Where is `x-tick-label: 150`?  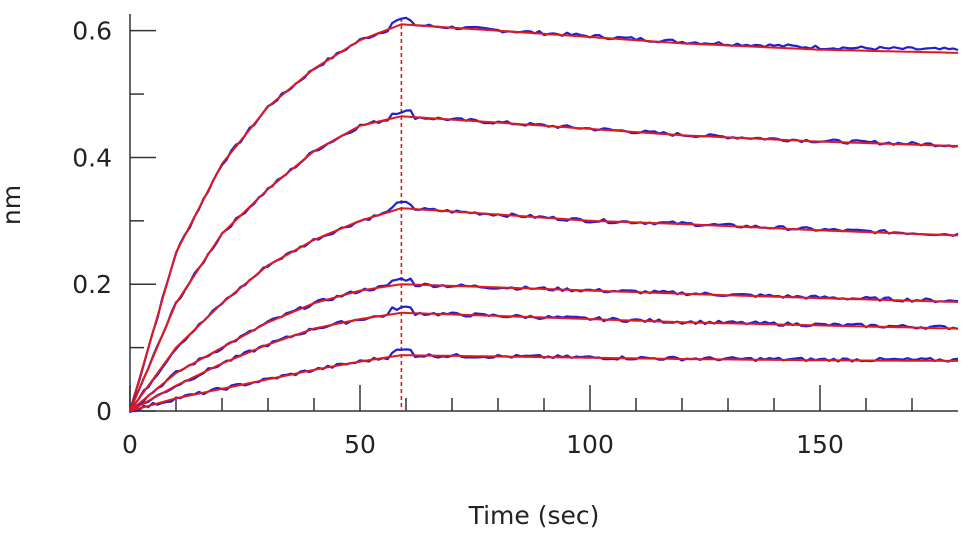 x-tick-label: 150 is located at coordinates (820, 444).